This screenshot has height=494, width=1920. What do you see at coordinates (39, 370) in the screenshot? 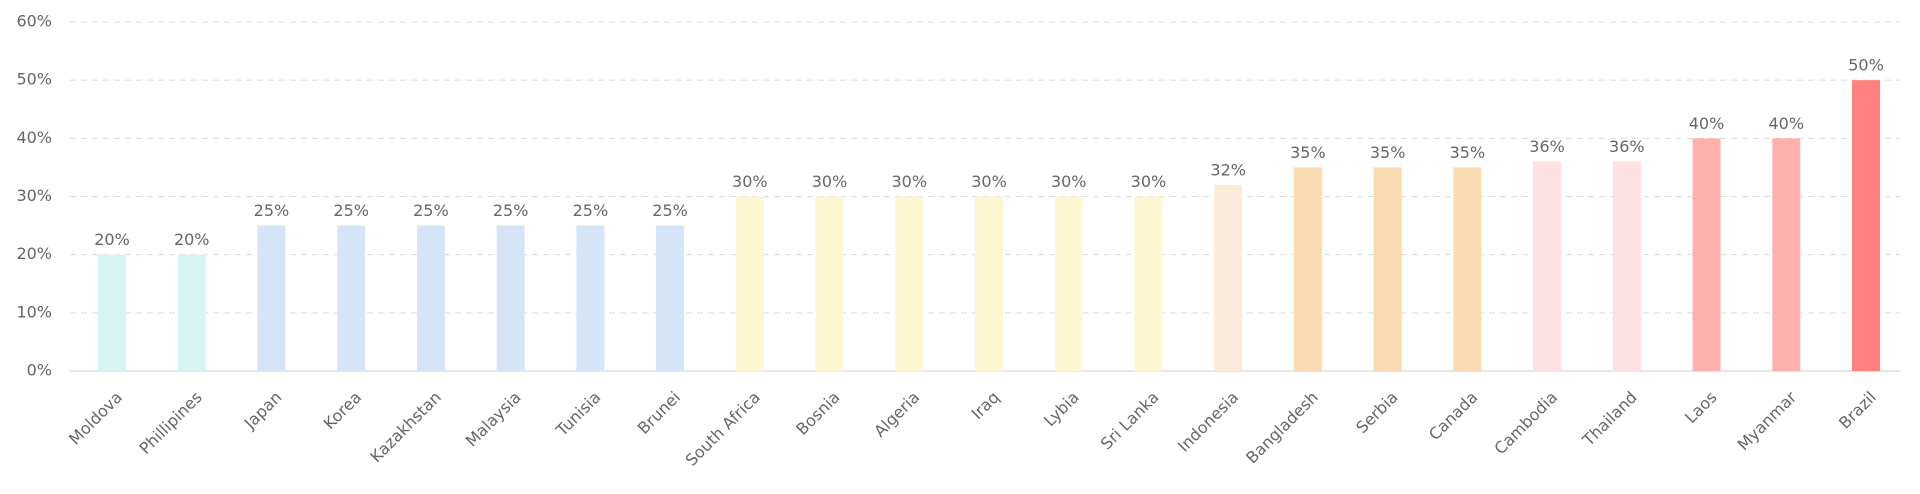
I see `y-tick-label: 0%` at bounding box center [39, 370].